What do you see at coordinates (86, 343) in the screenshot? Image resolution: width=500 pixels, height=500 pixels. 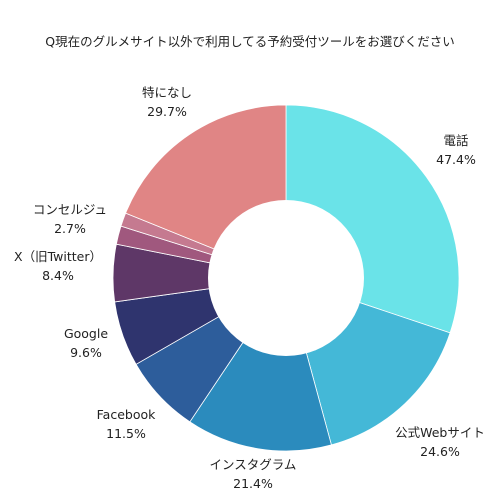 I see `slice-label-4: Google 9.6%` at bounding box center [86, 343].